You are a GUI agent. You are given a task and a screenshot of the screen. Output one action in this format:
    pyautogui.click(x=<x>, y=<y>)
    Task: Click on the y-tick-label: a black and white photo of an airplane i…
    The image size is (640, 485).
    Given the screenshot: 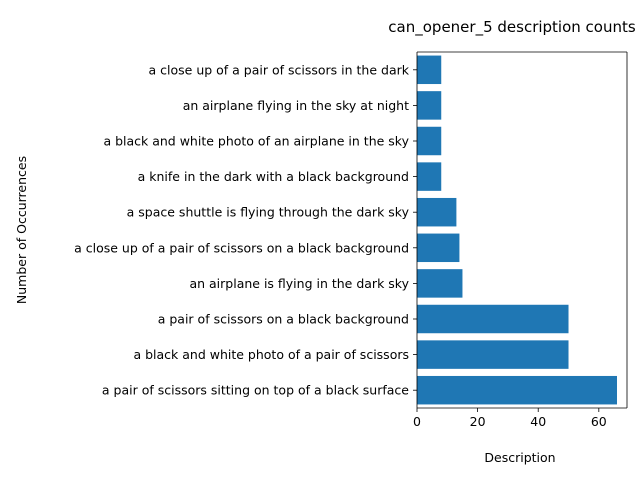 What is the action you would take?
    pyautogui.click(x=256, y=141)
    